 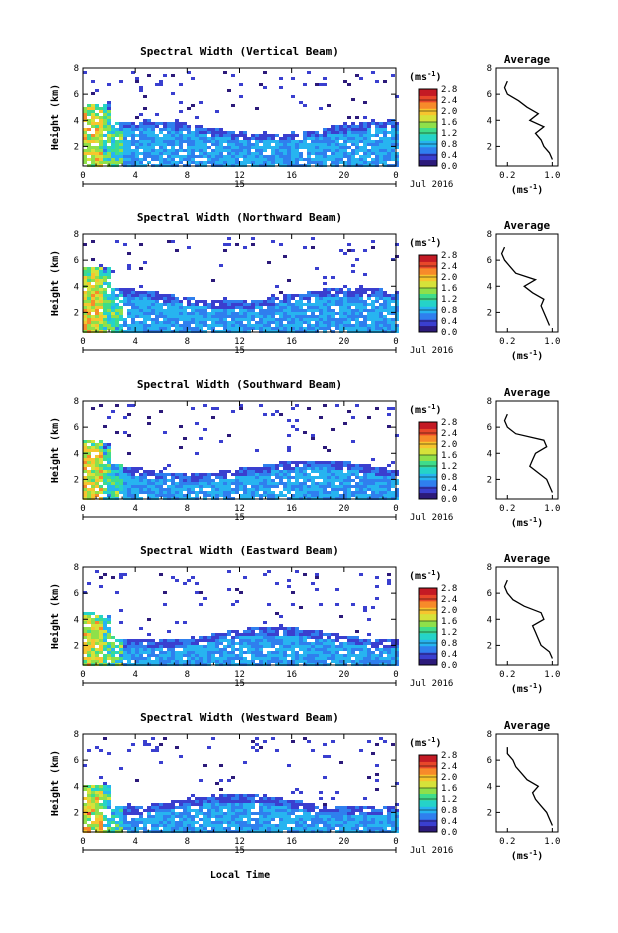 What do you see at coordinates (187, 342) in the screenshot?
I see `x-tick-label: 8` at bounding box center [187, 342].